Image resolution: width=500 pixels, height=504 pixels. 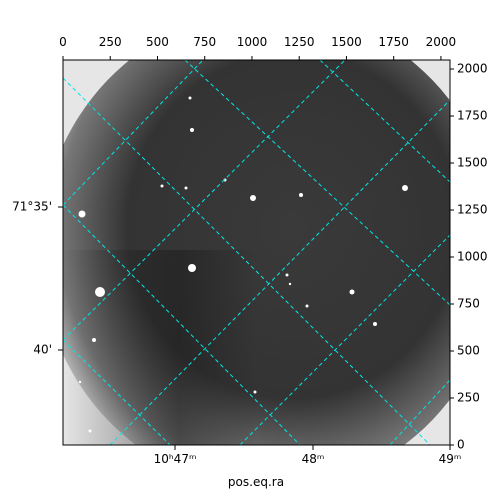 I want to click on dec-tick-label: 40', so click(x=42, y=350).